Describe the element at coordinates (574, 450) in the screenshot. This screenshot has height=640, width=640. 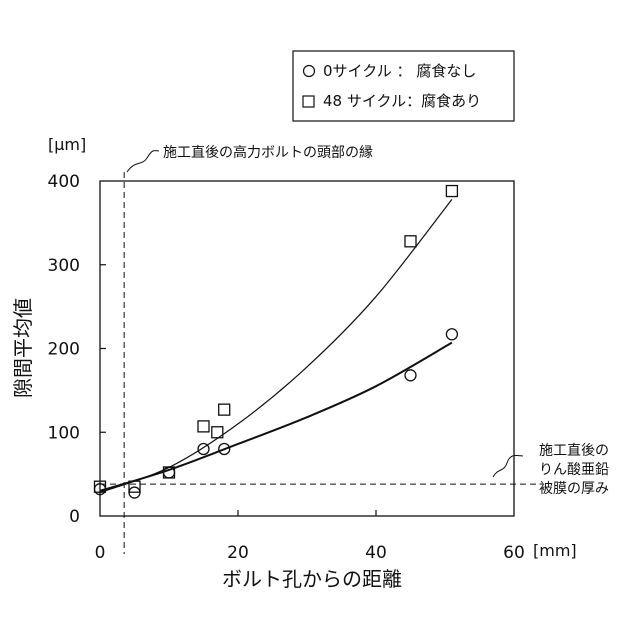
I see `horizontal-annotation-line-1: 施工直後の` at that location.